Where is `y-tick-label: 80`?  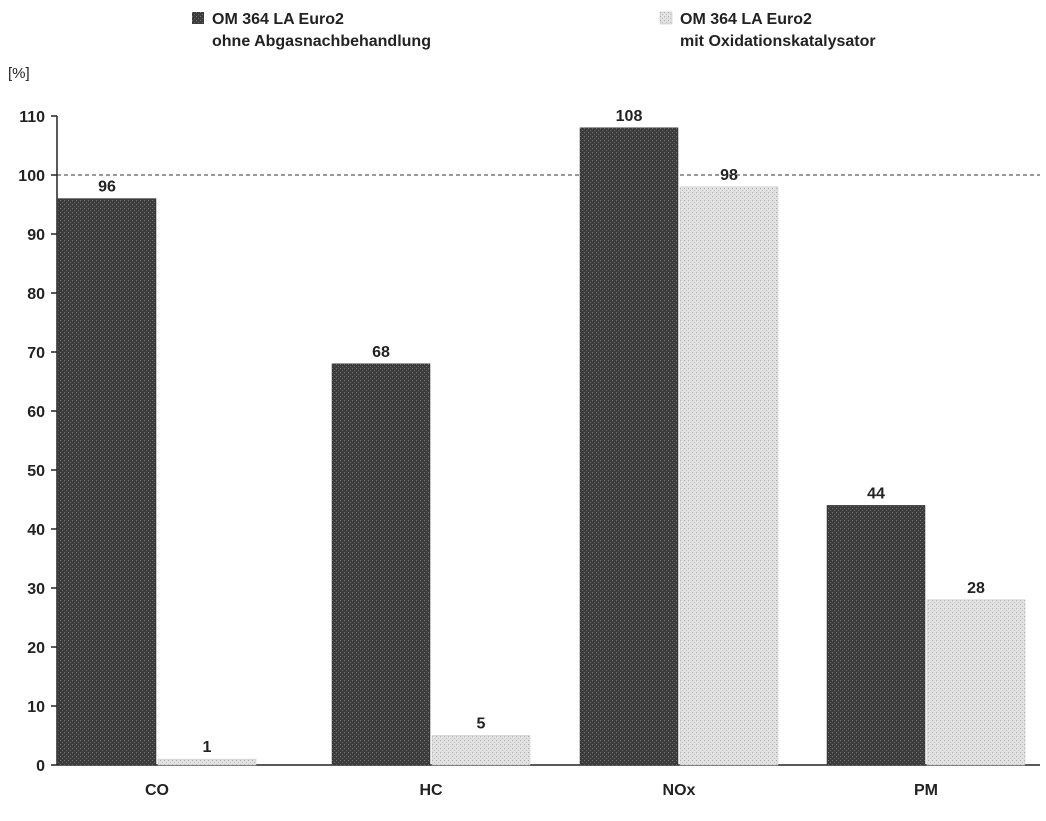
y-tick-label: 80 is located at coordinates (36, 294).